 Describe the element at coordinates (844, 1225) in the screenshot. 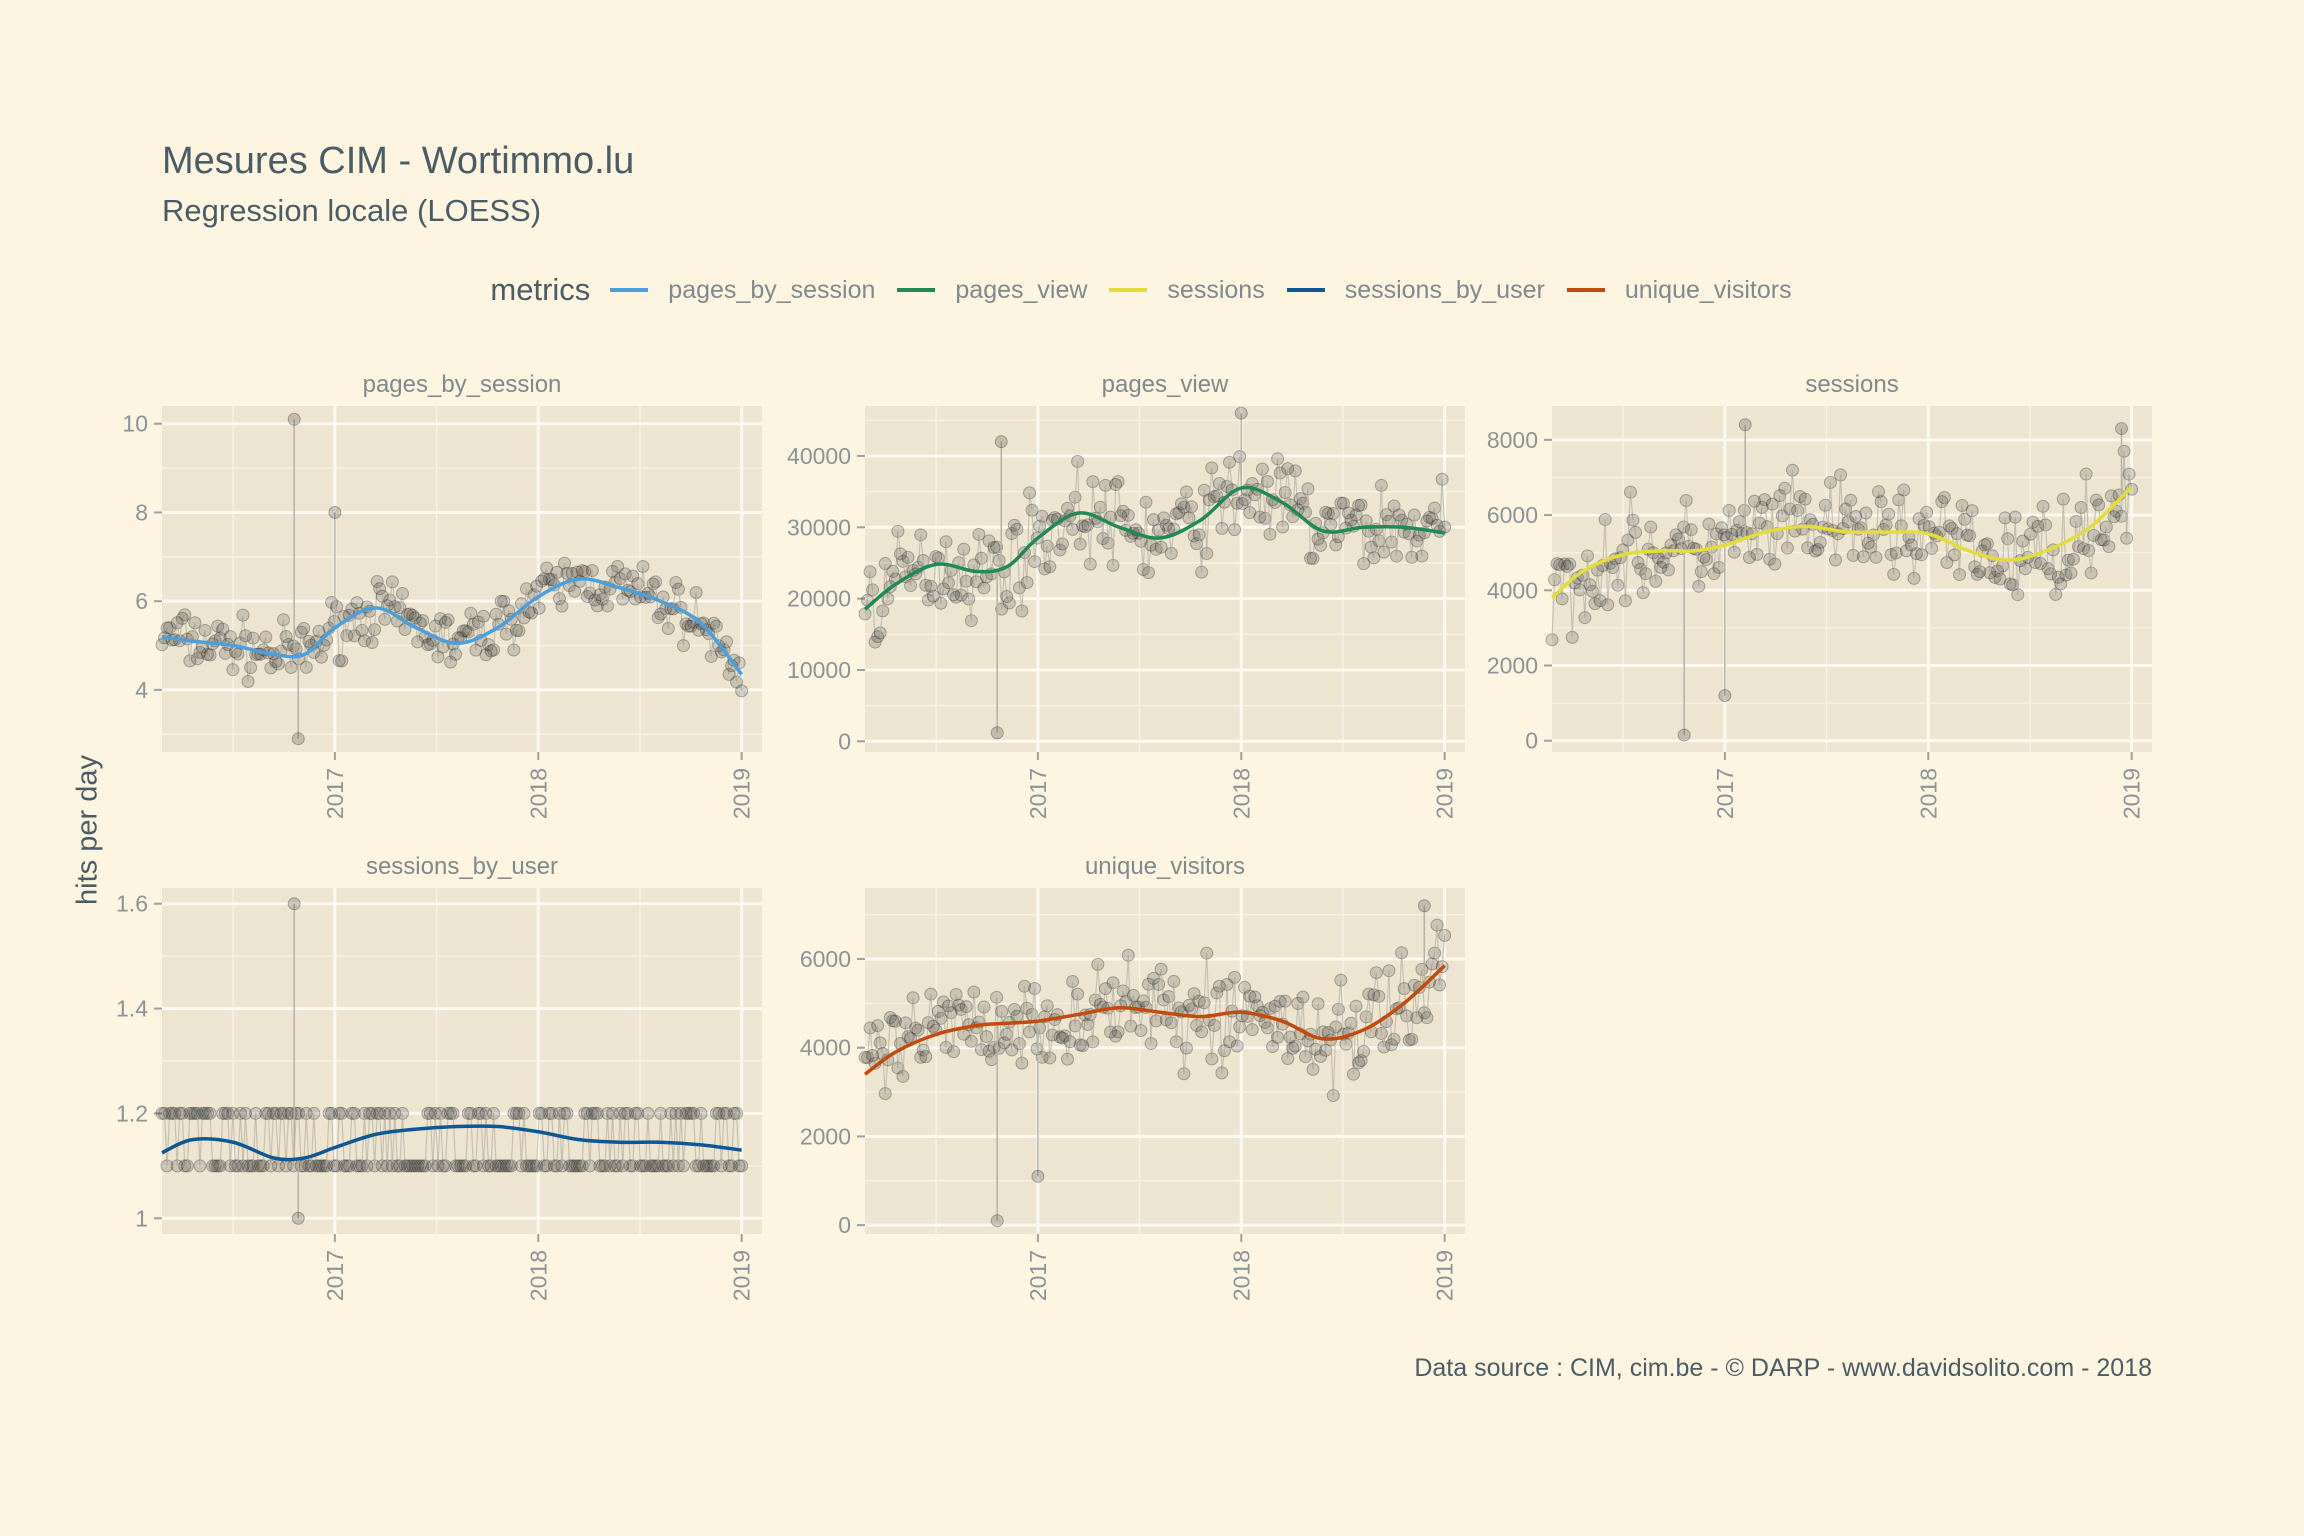

I see `y-tick-label: 0` at that location.